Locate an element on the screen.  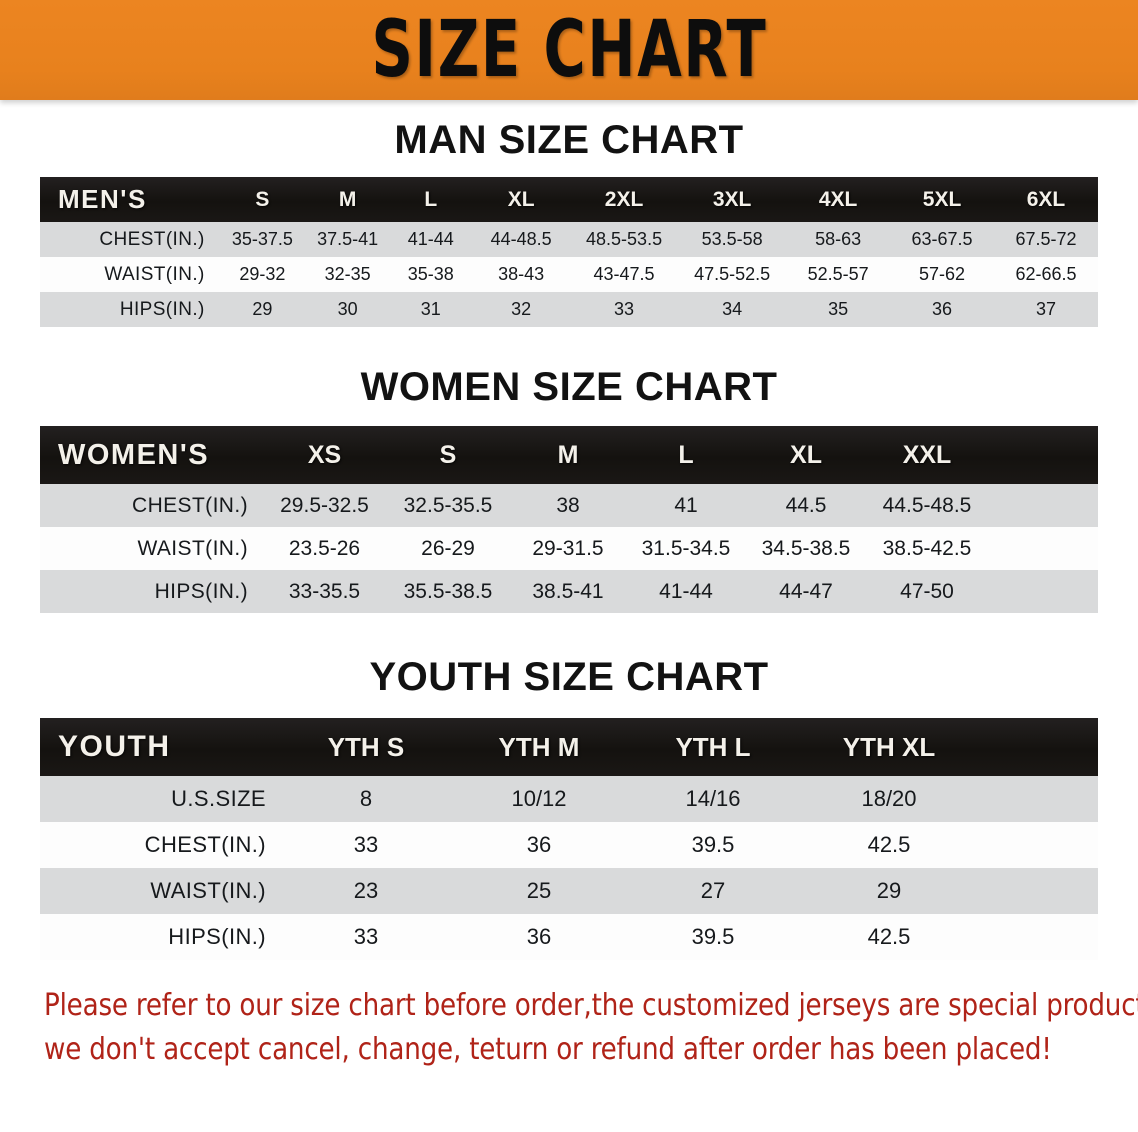
youth-row-label-1: CHEST(IN.) is located at coordinates (160, 845).